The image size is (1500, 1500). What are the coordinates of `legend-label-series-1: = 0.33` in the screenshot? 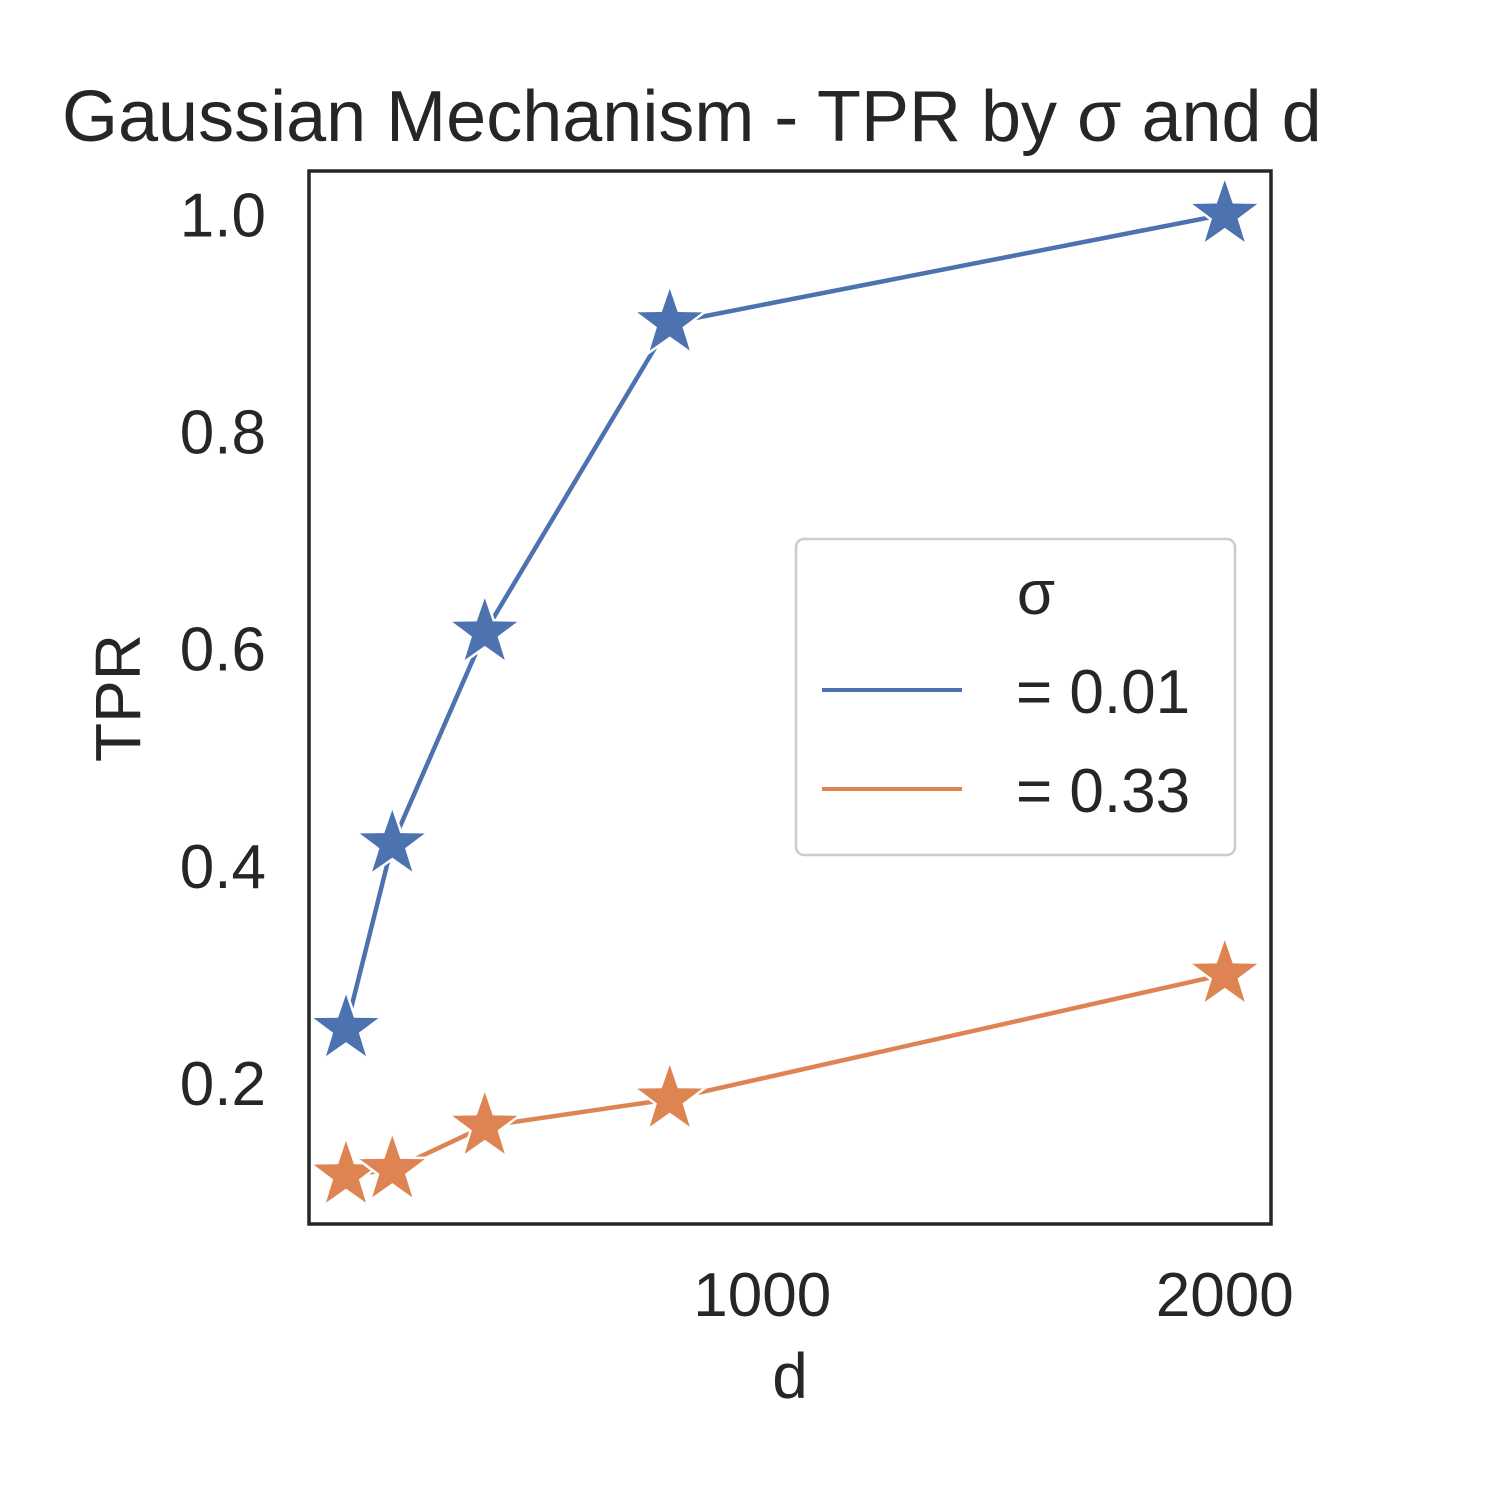 It's located at (1103, 791).